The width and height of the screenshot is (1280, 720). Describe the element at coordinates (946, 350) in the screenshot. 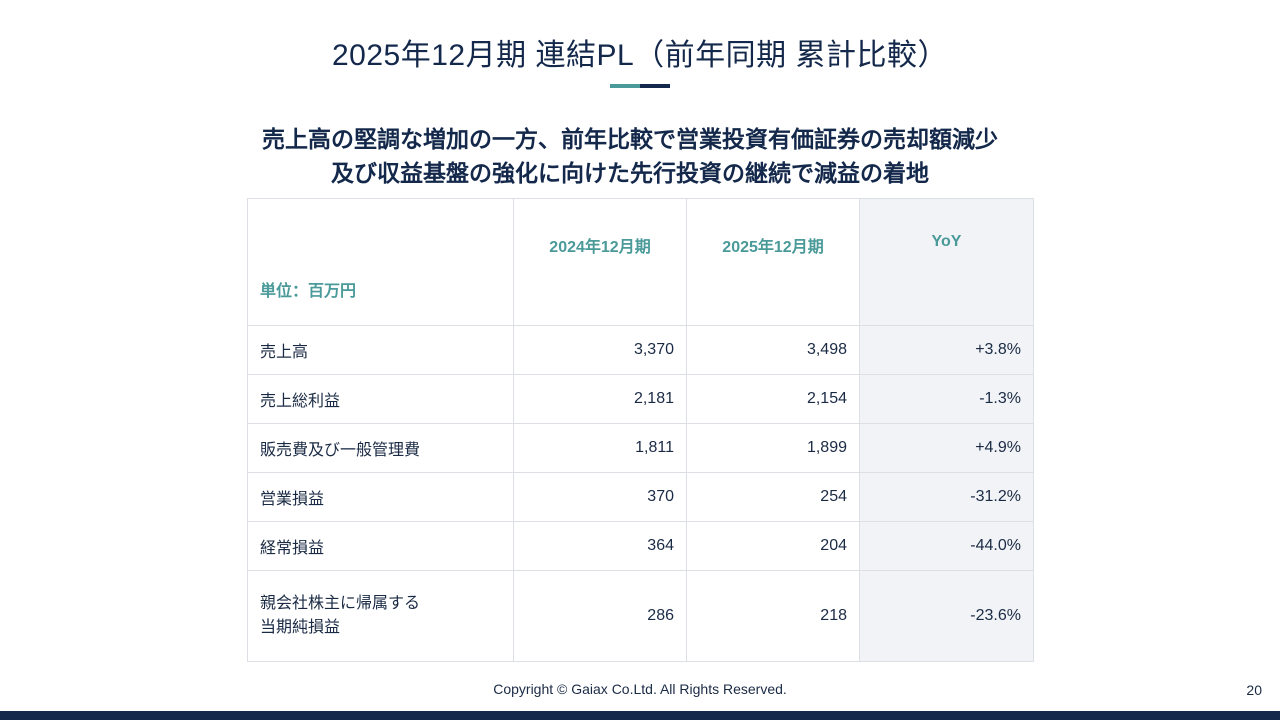

I see `value-yoy: +3.8%` at that location.